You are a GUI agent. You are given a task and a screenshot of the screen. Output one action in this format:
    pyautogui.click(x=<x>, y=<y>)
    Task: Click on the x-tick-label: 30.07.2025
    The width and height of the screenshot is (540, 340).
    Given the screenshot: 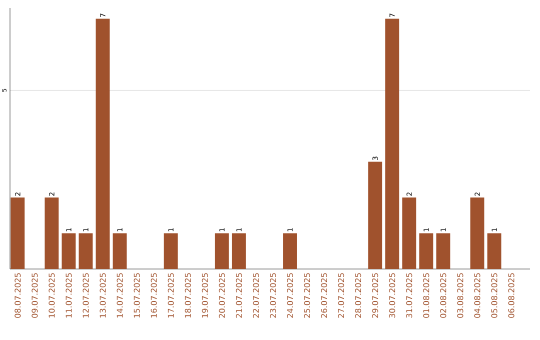 What is the action you would take?
    pyautogui.click(x=392, y=295)
    